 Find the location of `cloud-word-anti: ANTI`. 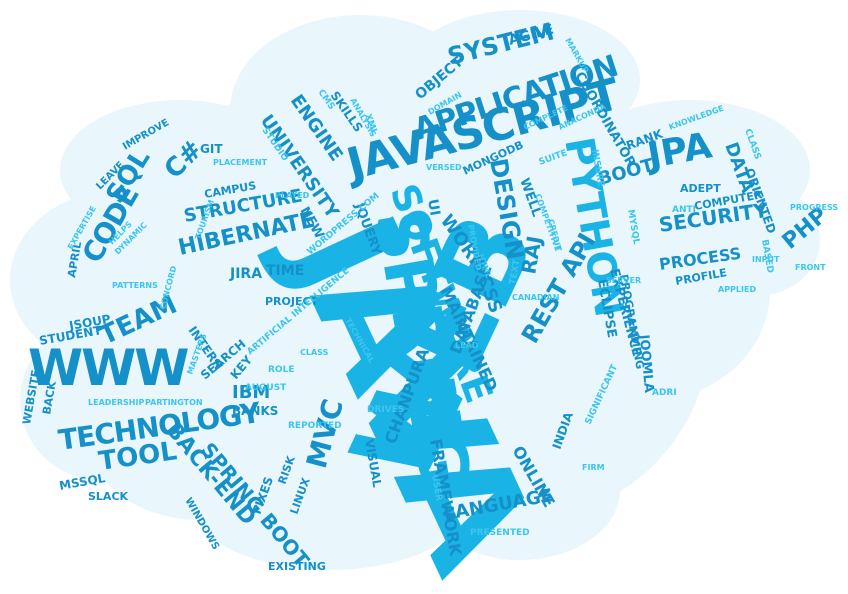

cloud-word-anti: ANTI is located at coordinates (684, 210).